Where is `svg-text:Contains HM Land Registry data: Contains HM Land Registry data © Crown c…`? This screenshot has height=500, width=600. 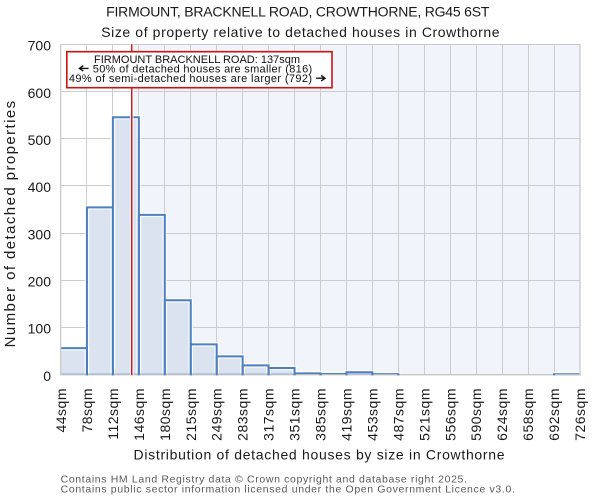 svg-text:Contains HM Land Registry data: Contains HM Land Registry data © Crown c… is located at coordinates (264, 479).